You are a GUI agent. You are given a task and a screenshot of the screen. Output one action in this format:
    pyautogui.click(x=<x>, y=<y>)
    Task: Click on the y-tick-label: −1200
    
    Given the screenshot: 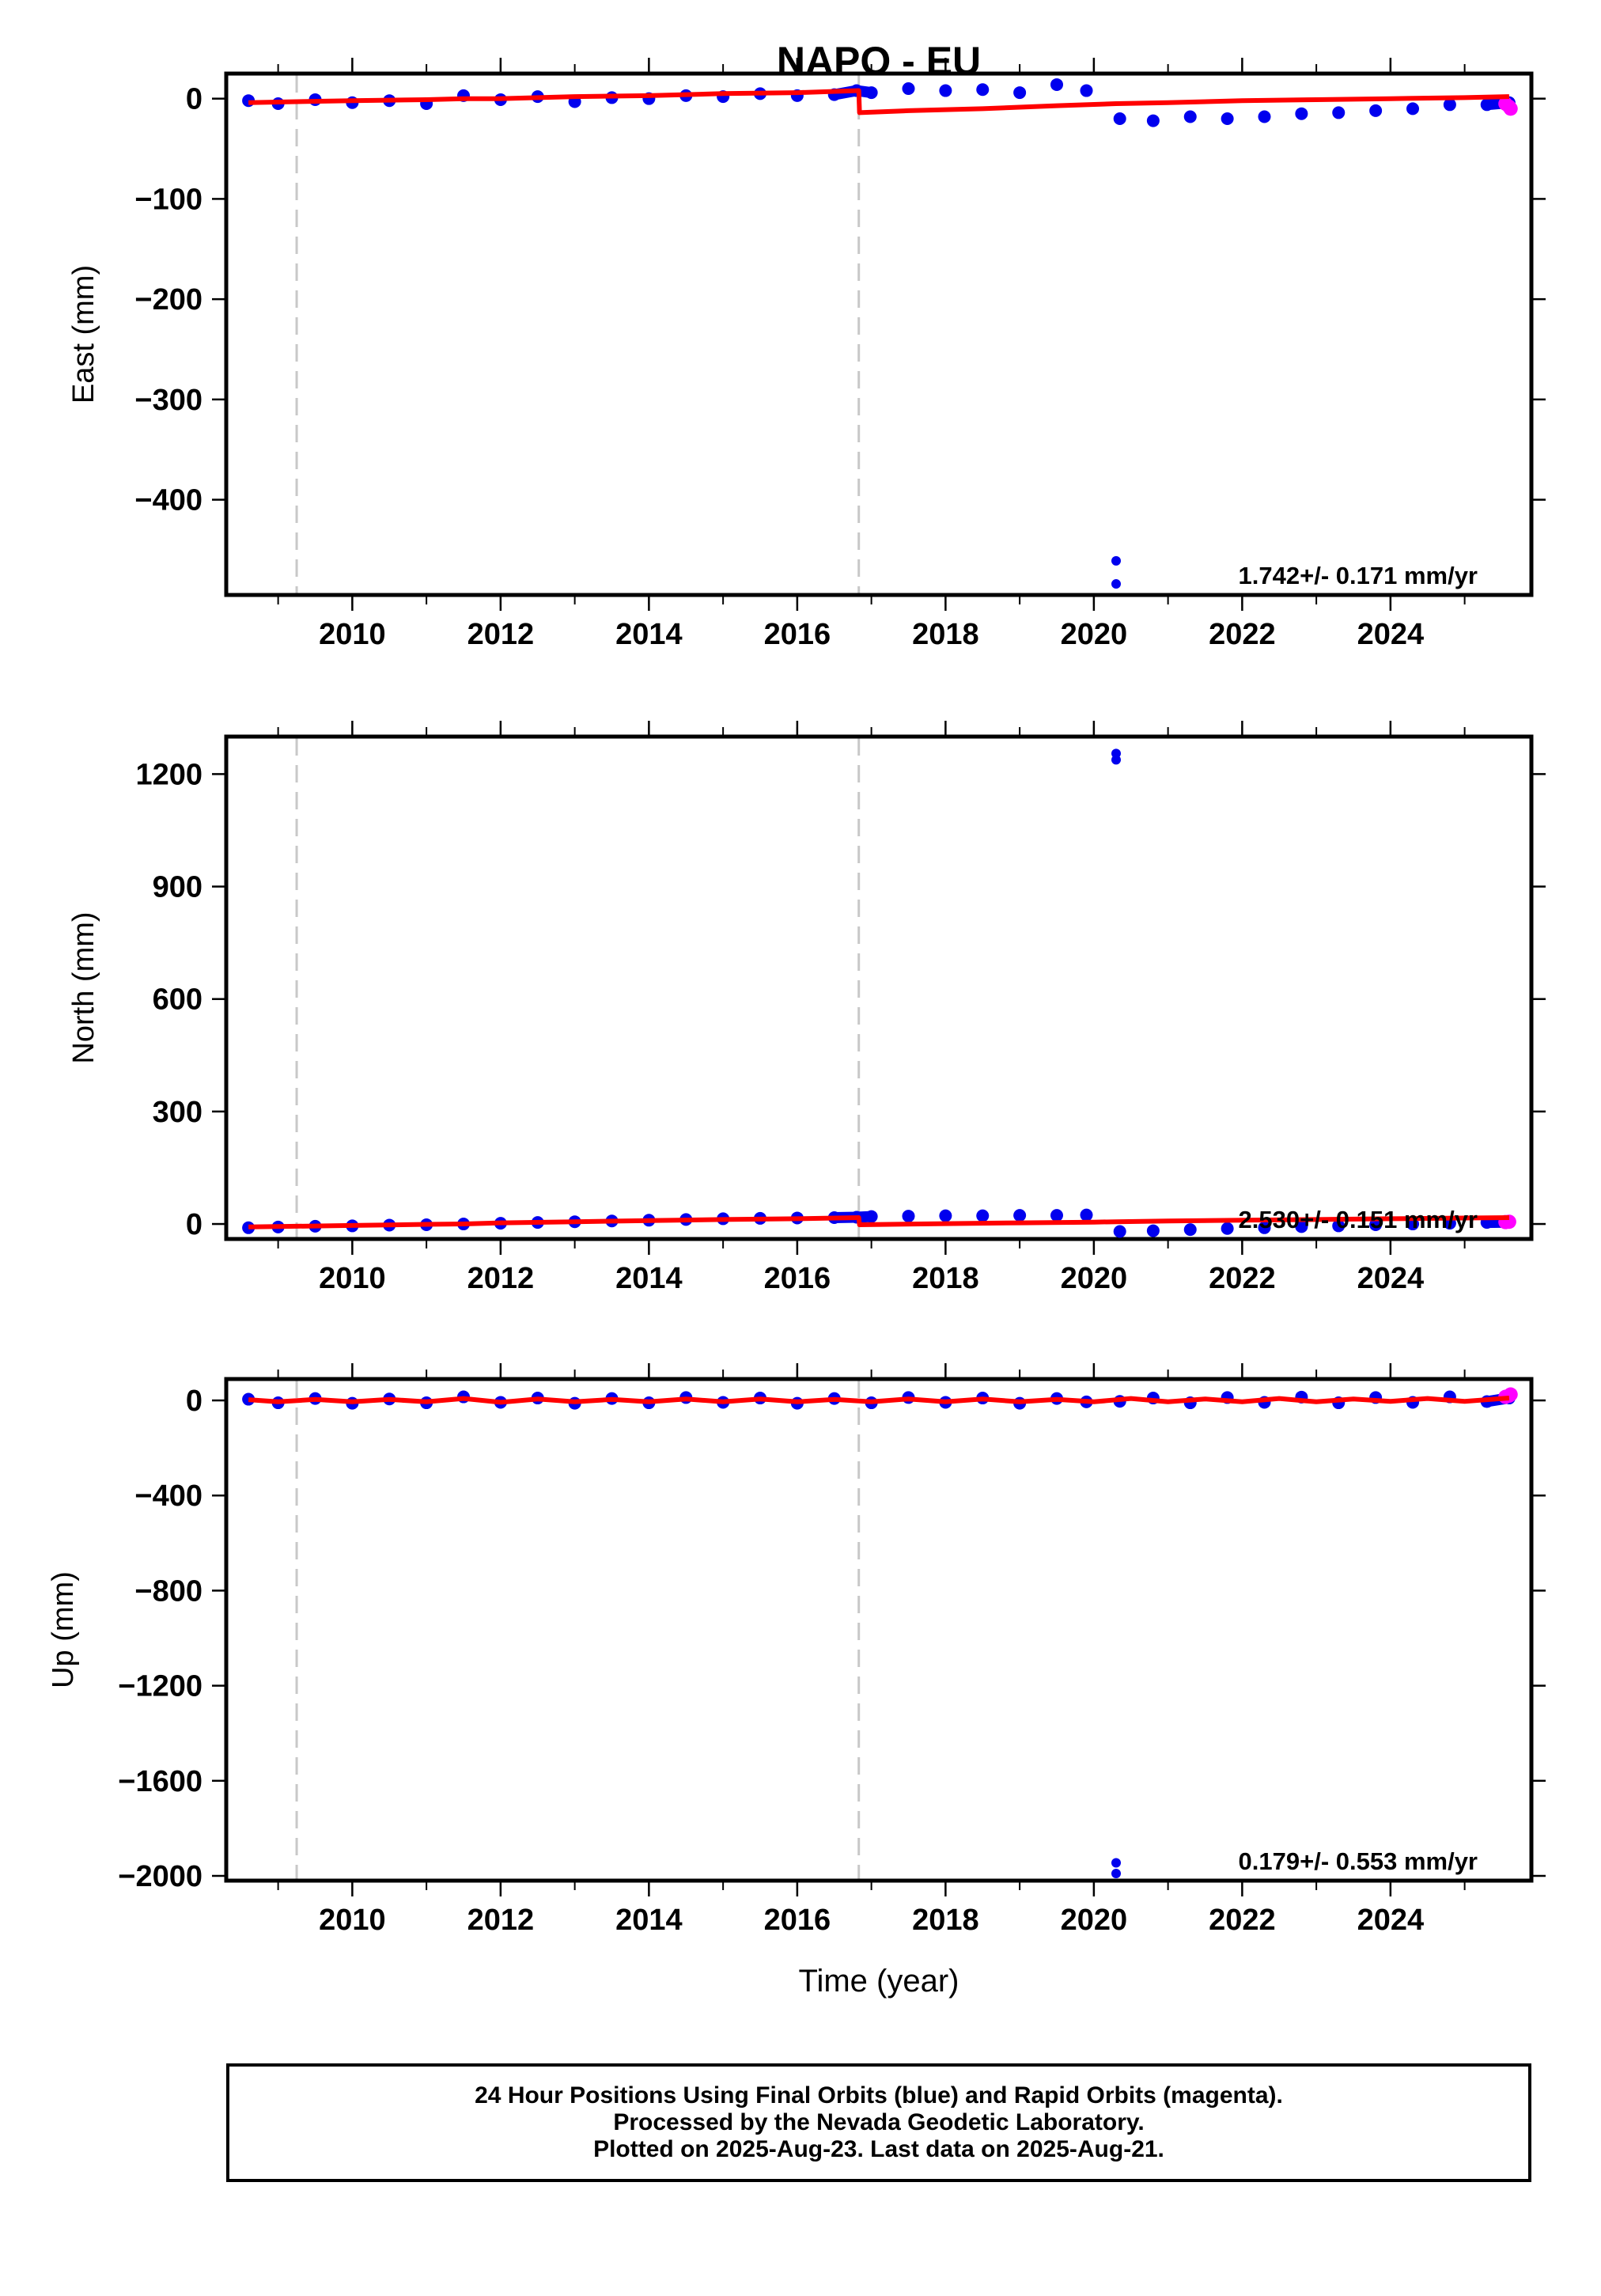 What is the action you would take?
    pyautogui.click(x=160, y=1686)
    